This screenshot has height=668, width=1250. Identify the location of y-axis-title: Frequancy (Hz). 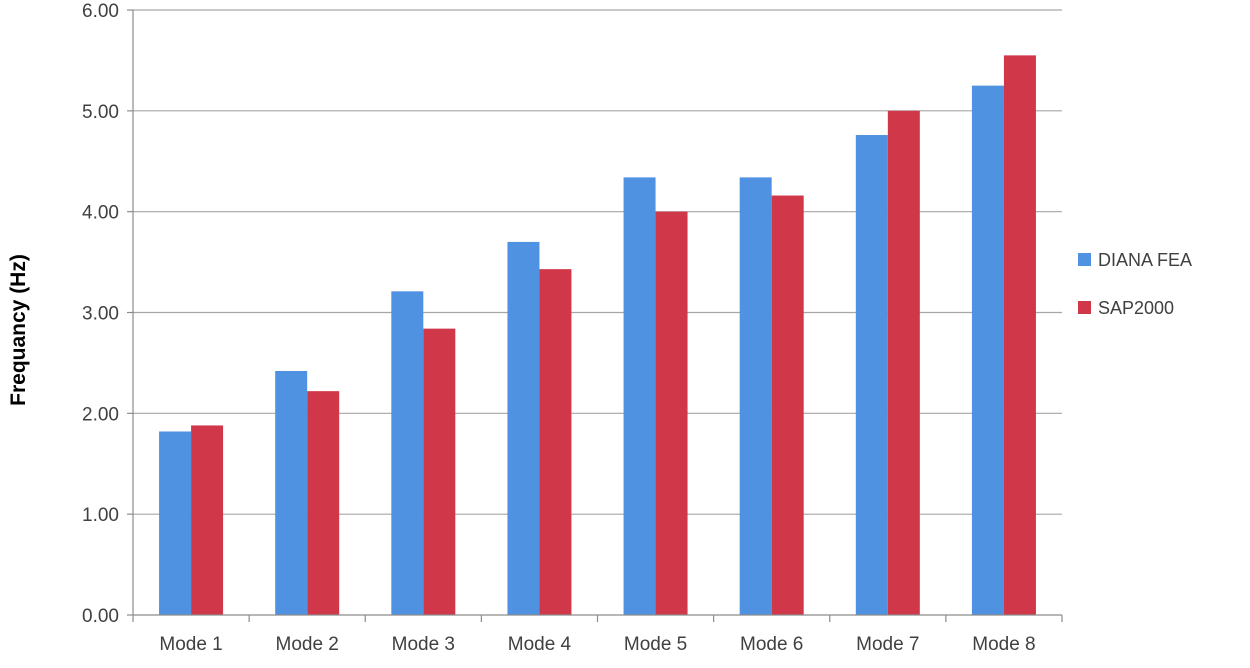
(18, 330).